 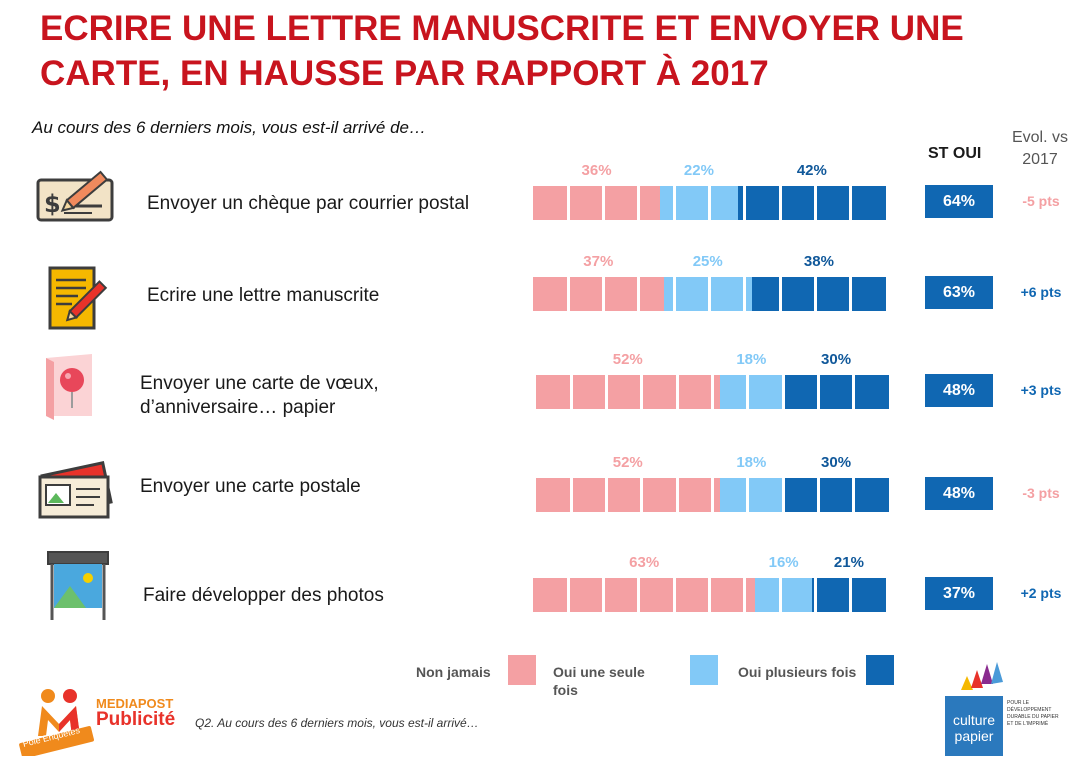 What do you see at coordinates (1041, 201) in the screenshot?
I see `evol-value: -5 pts` at bounding box center [1041, 201].